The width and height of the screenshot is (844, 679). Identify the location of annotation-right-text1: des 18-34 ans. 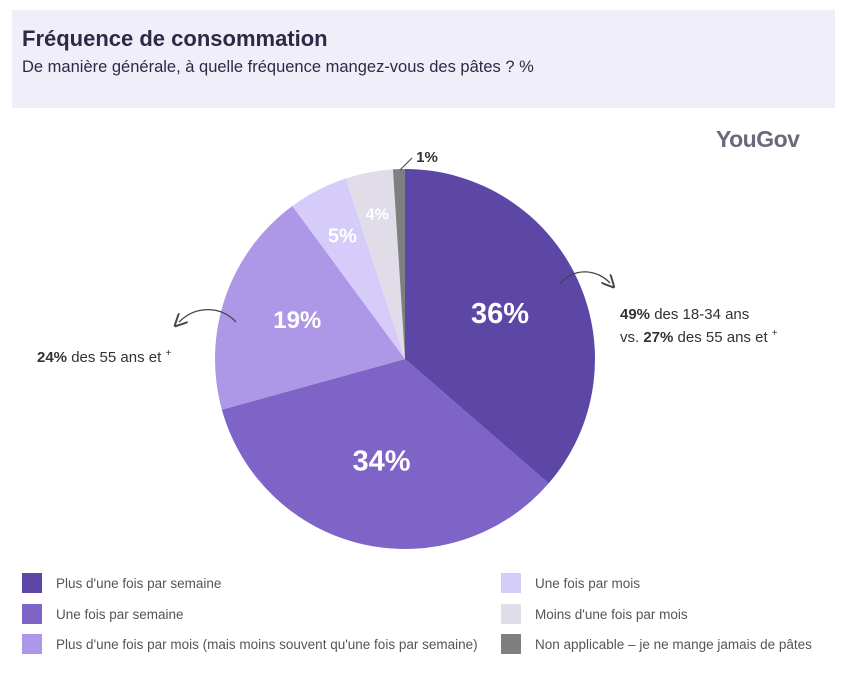
(700, 314).